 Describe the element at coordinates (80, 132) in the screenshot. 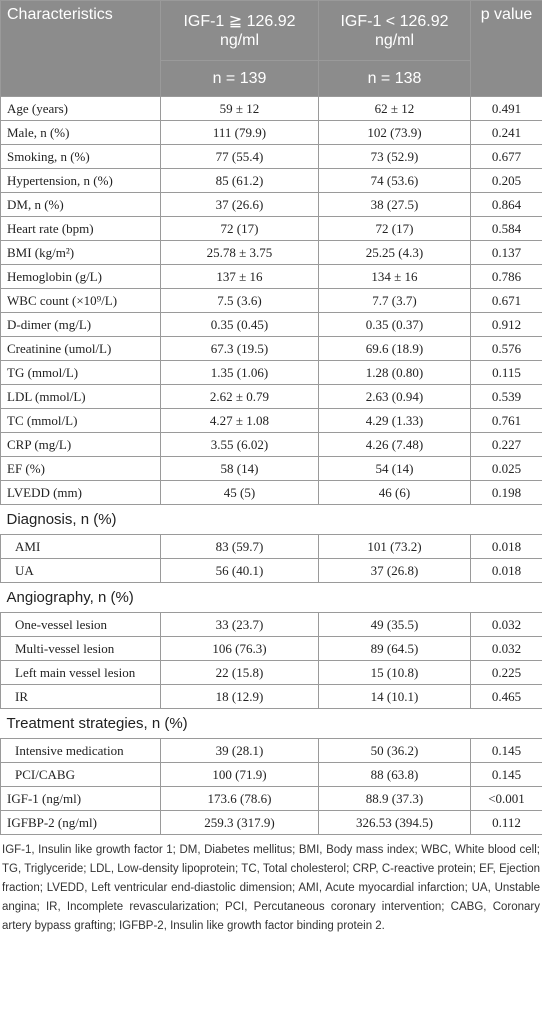

I see `row-label: Male, n (%)` at that location.